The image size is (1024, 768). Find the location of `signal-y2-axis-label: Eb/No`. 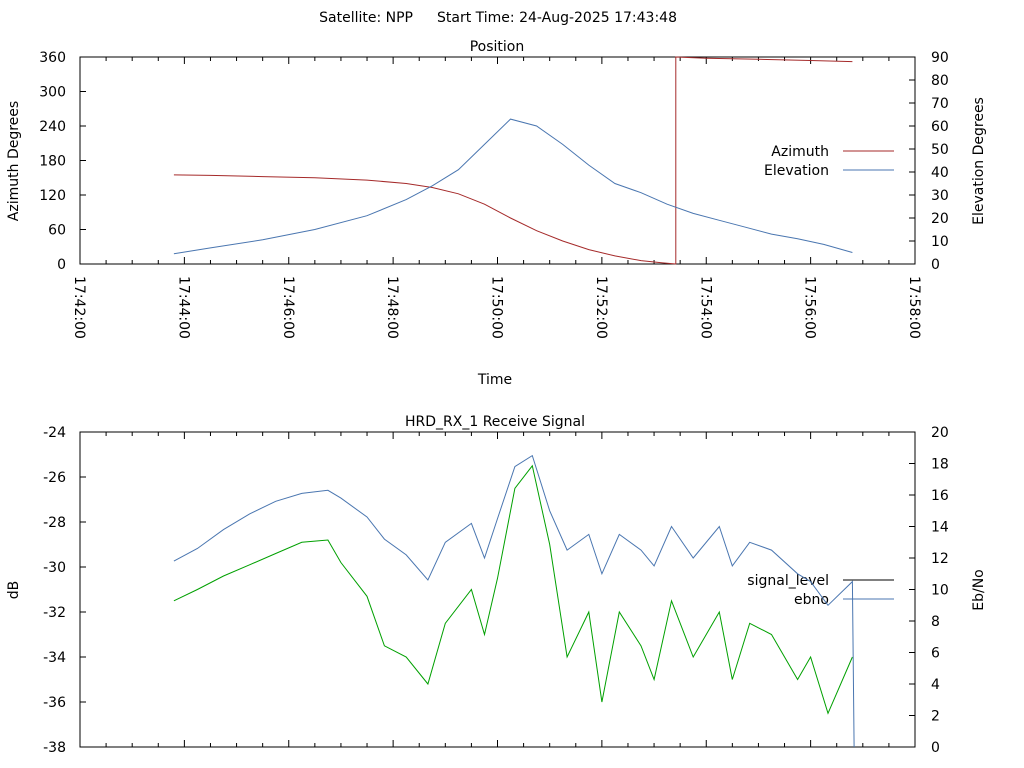

signal-y2-axis-label: Eb/No is located at coordinates (979, 590).